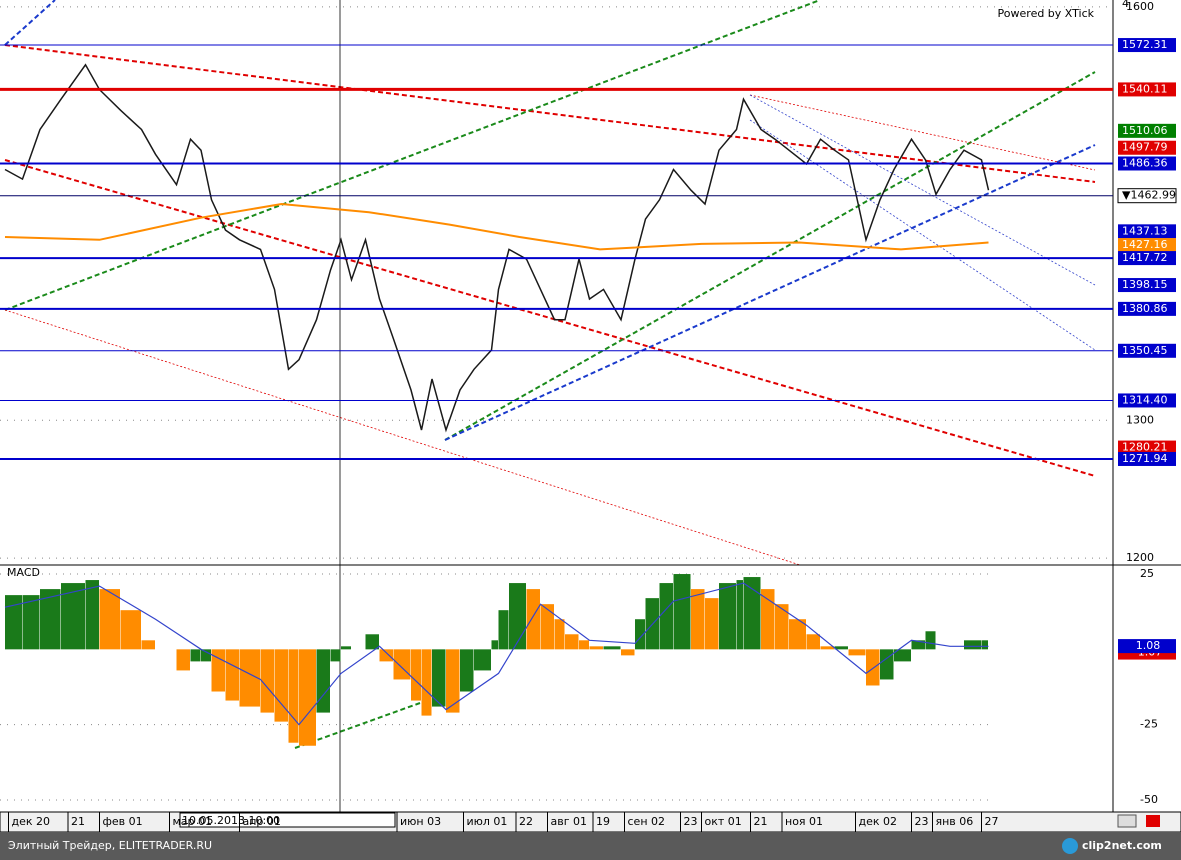 The image size is (1181, 860). What do you see at coordinates (878, 821) in the screenshot?
I see `x-tick-label: дек 02` at bounding box center [878, 821].